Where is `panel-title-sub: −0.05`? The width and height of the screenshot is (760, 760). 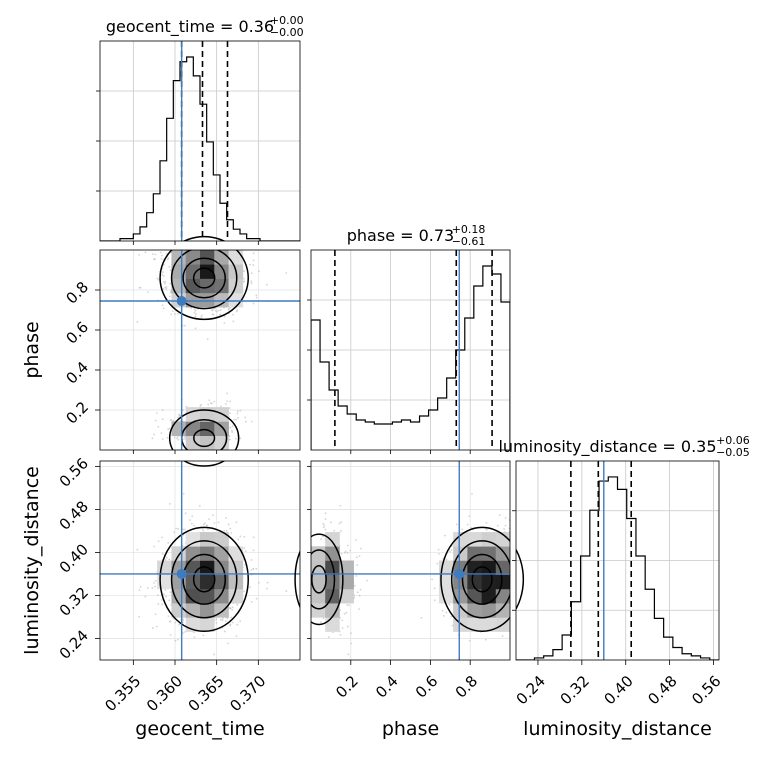 panel-title-sub: −0.05 is located at coordinates (733, 452).